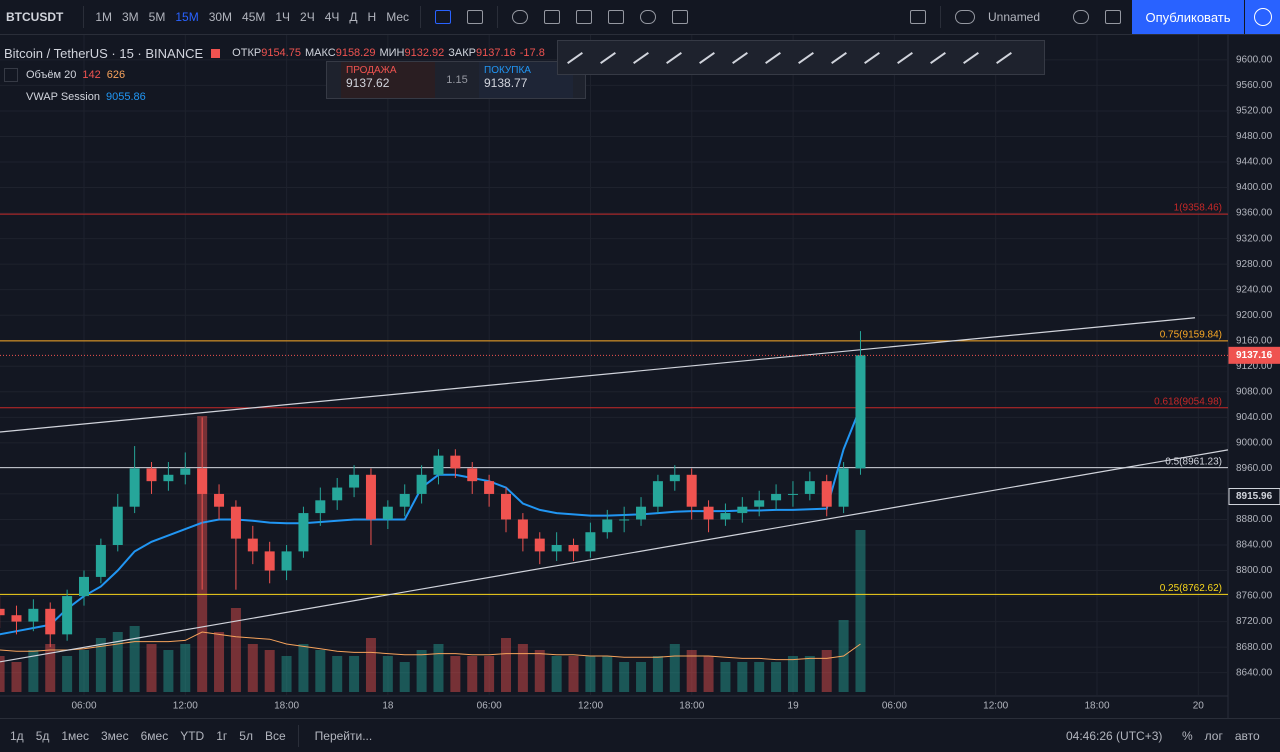  Describe the element at coordinates (712, 17) in the screenshot. I see `undo` at that location.